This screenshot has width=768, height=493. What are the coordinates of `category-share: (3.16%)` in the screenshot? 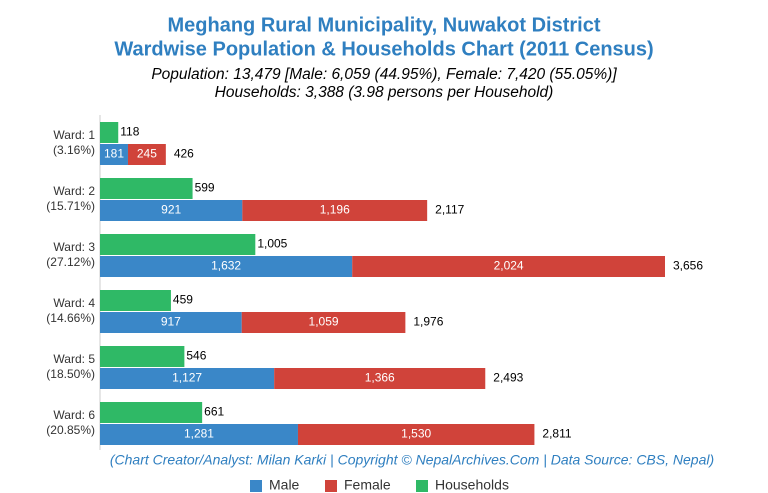 It's located at (74, 150).